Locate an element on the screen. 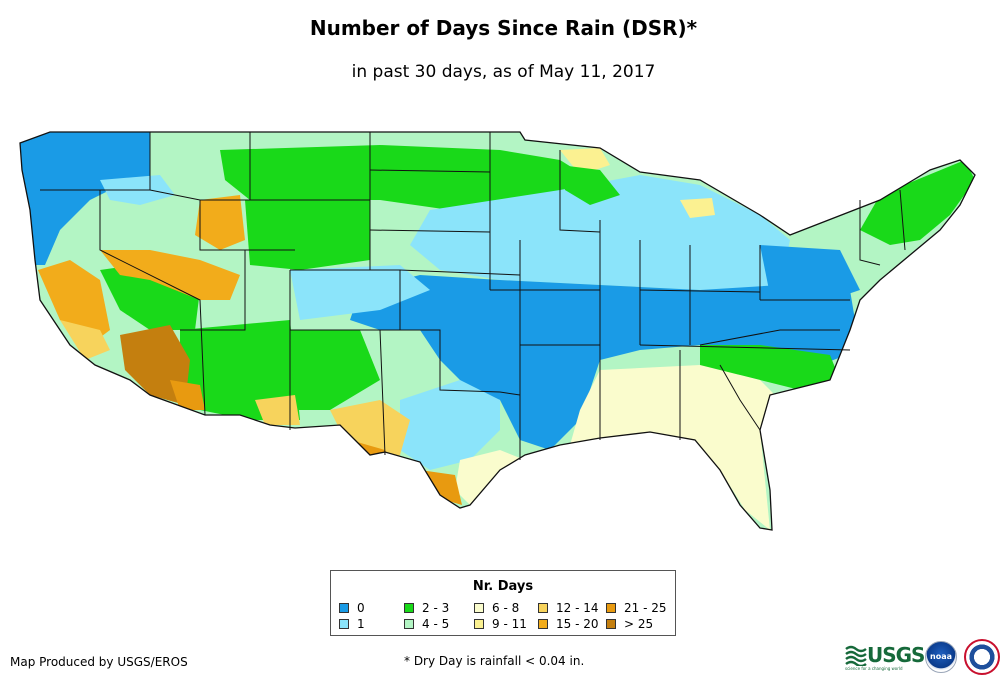 The image size is (1007, 691). legend-label: 9 - 11 is located at coordinates (509, 624).